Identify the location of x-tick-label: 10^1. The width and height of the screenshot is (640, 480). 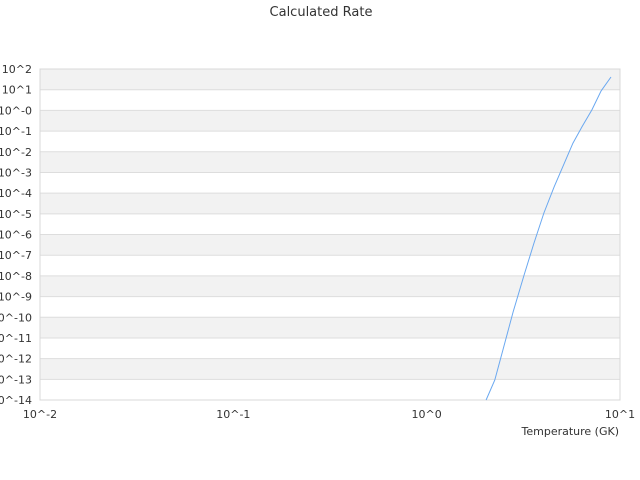
(620, 414).